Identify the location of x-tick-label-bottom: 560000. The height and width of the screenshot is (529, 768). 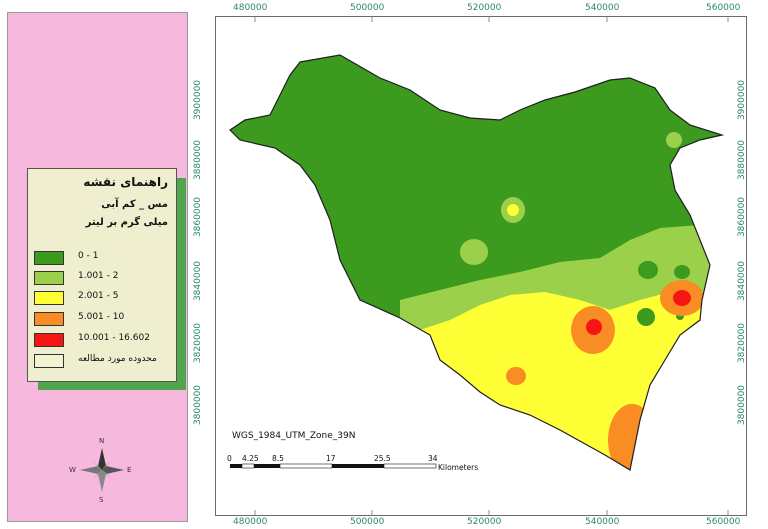
(723, 522).